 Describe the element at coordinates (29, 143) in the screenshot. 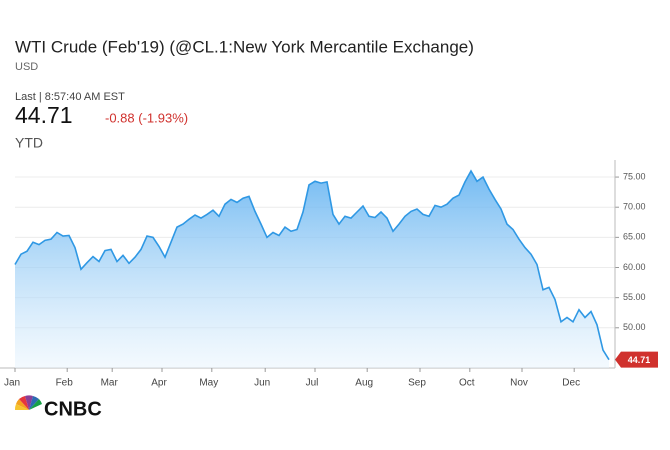

I see `range: YTD` at that location.